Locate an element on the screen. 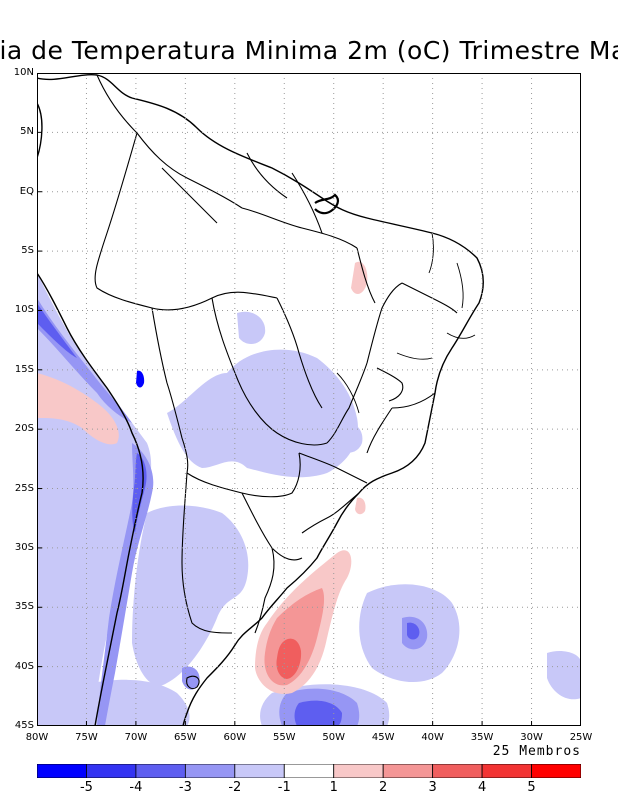 The height and width of the screenshot is (800, 618). longitude-label: 45W is located at coordinates (383, 737).